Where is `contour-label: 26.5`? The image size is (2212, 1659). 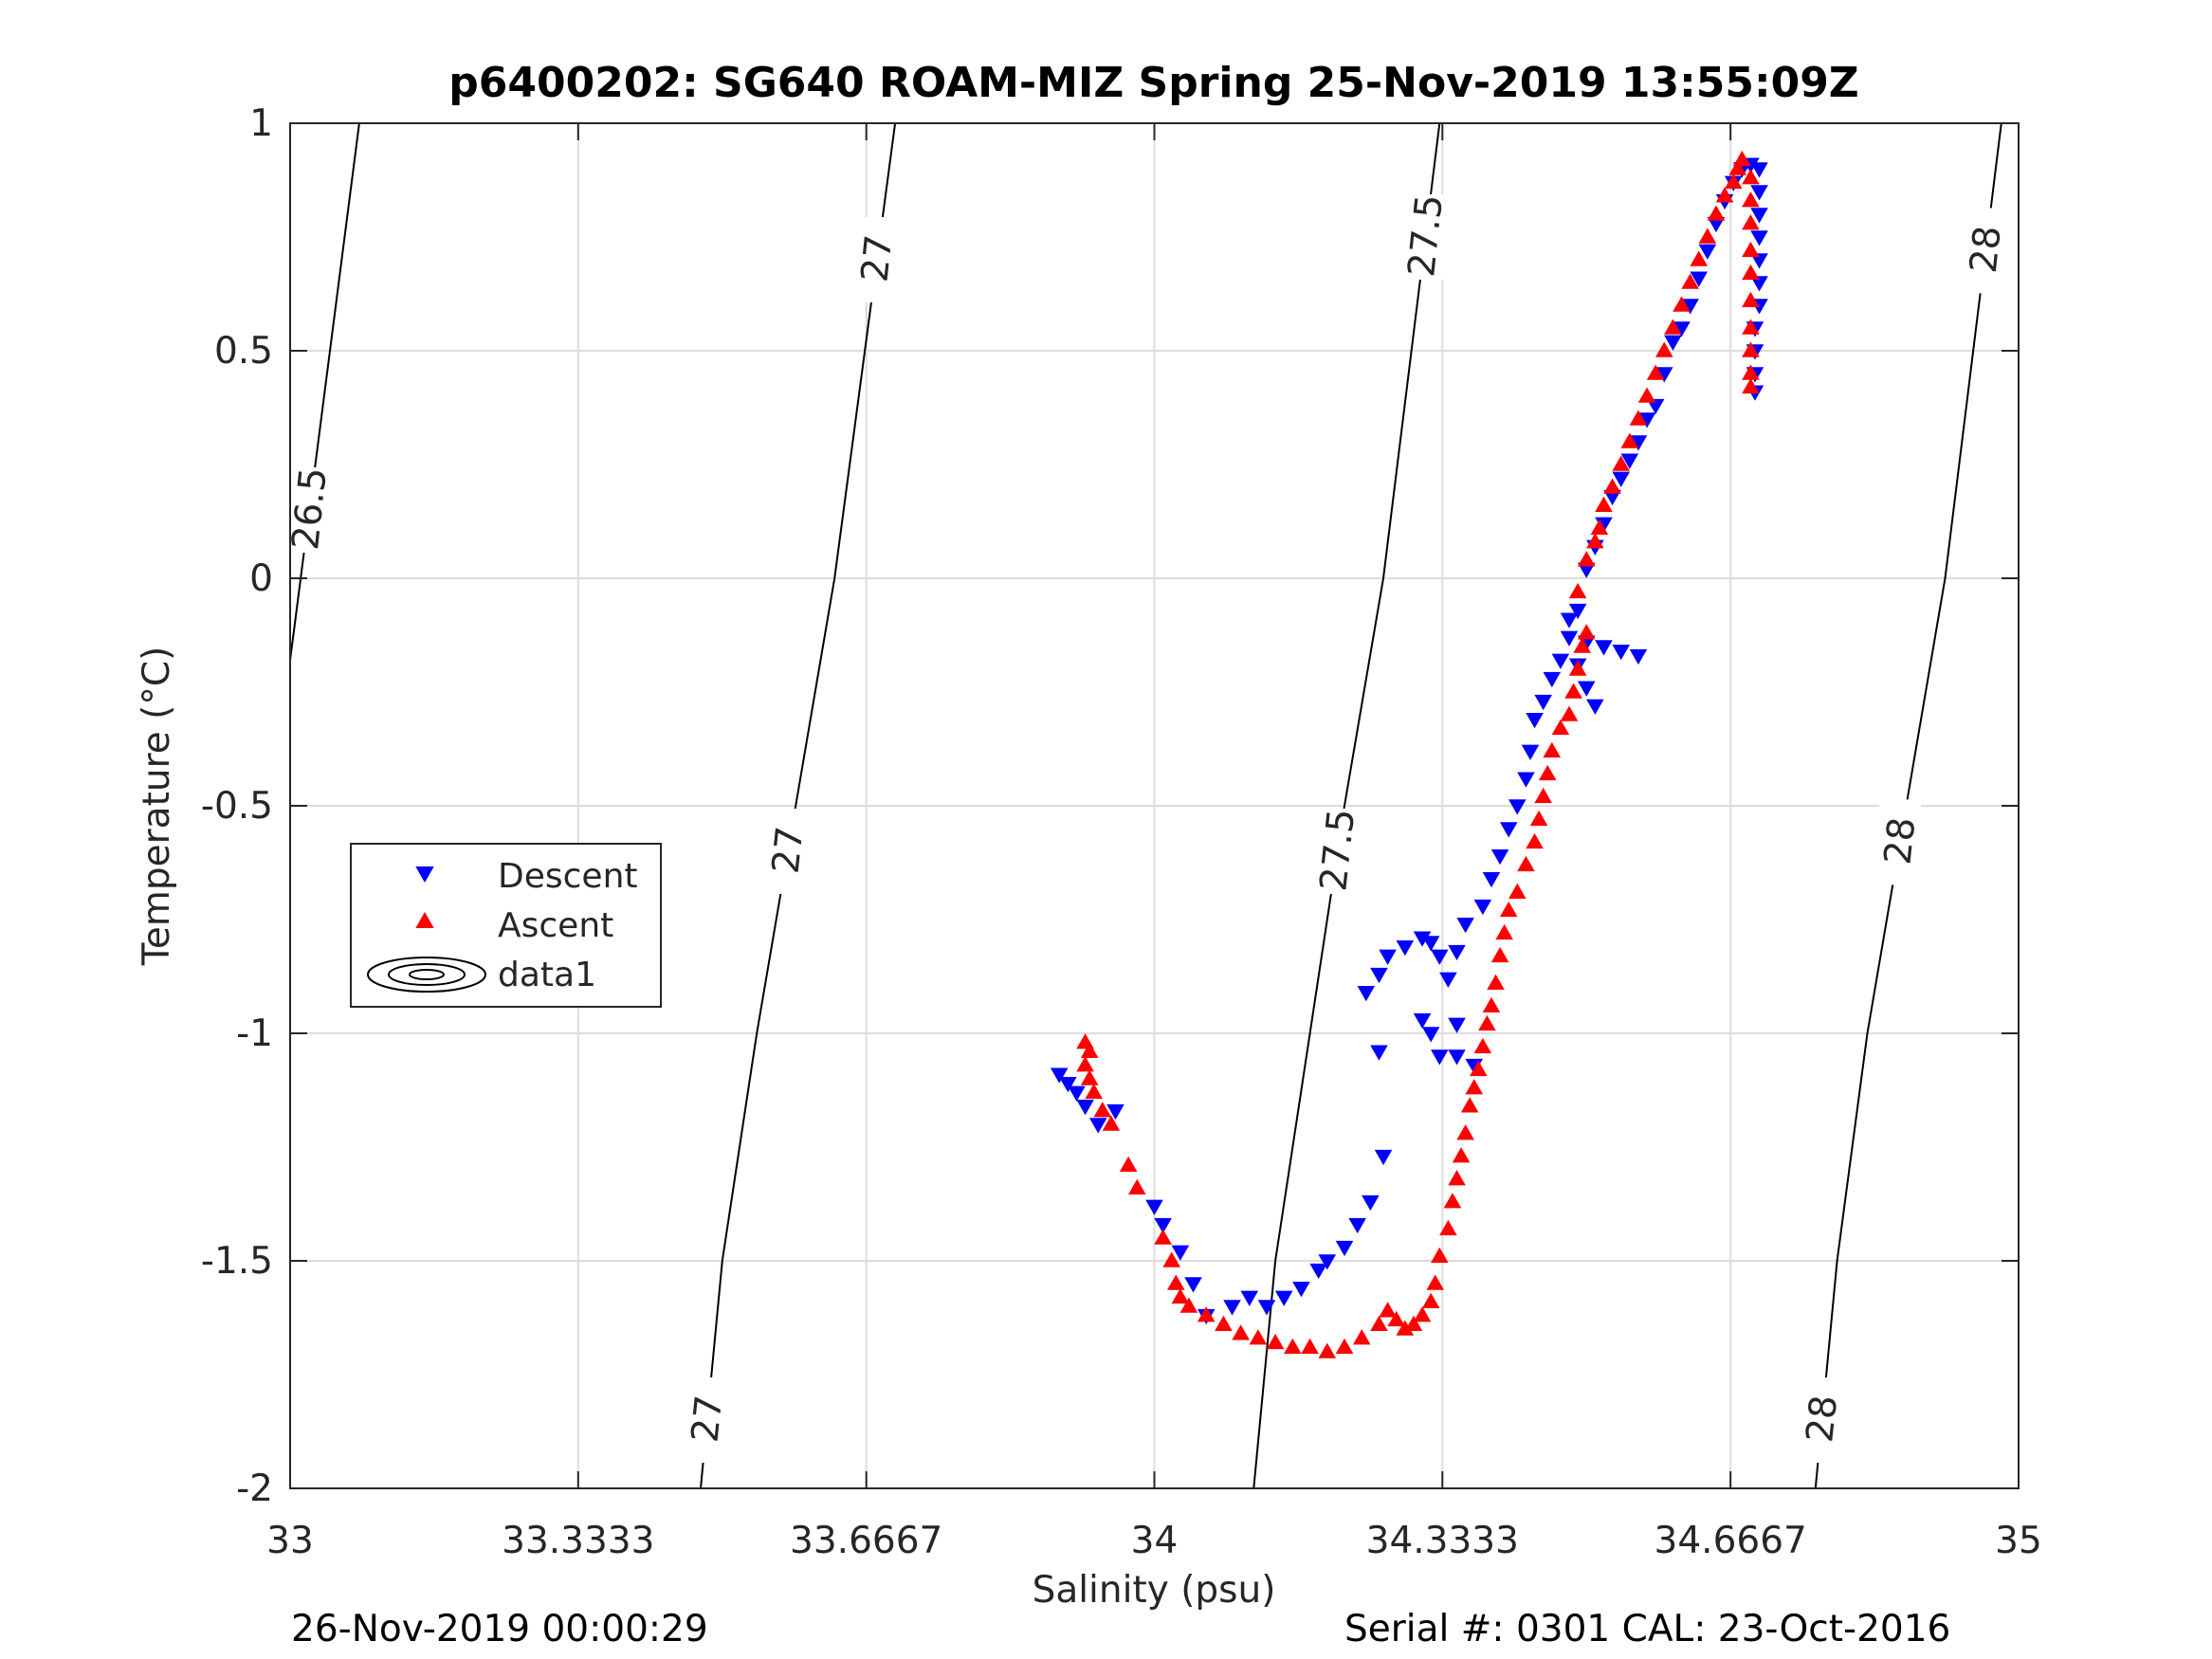
contour-label: 26.5 is located at coordinates (310, 508).